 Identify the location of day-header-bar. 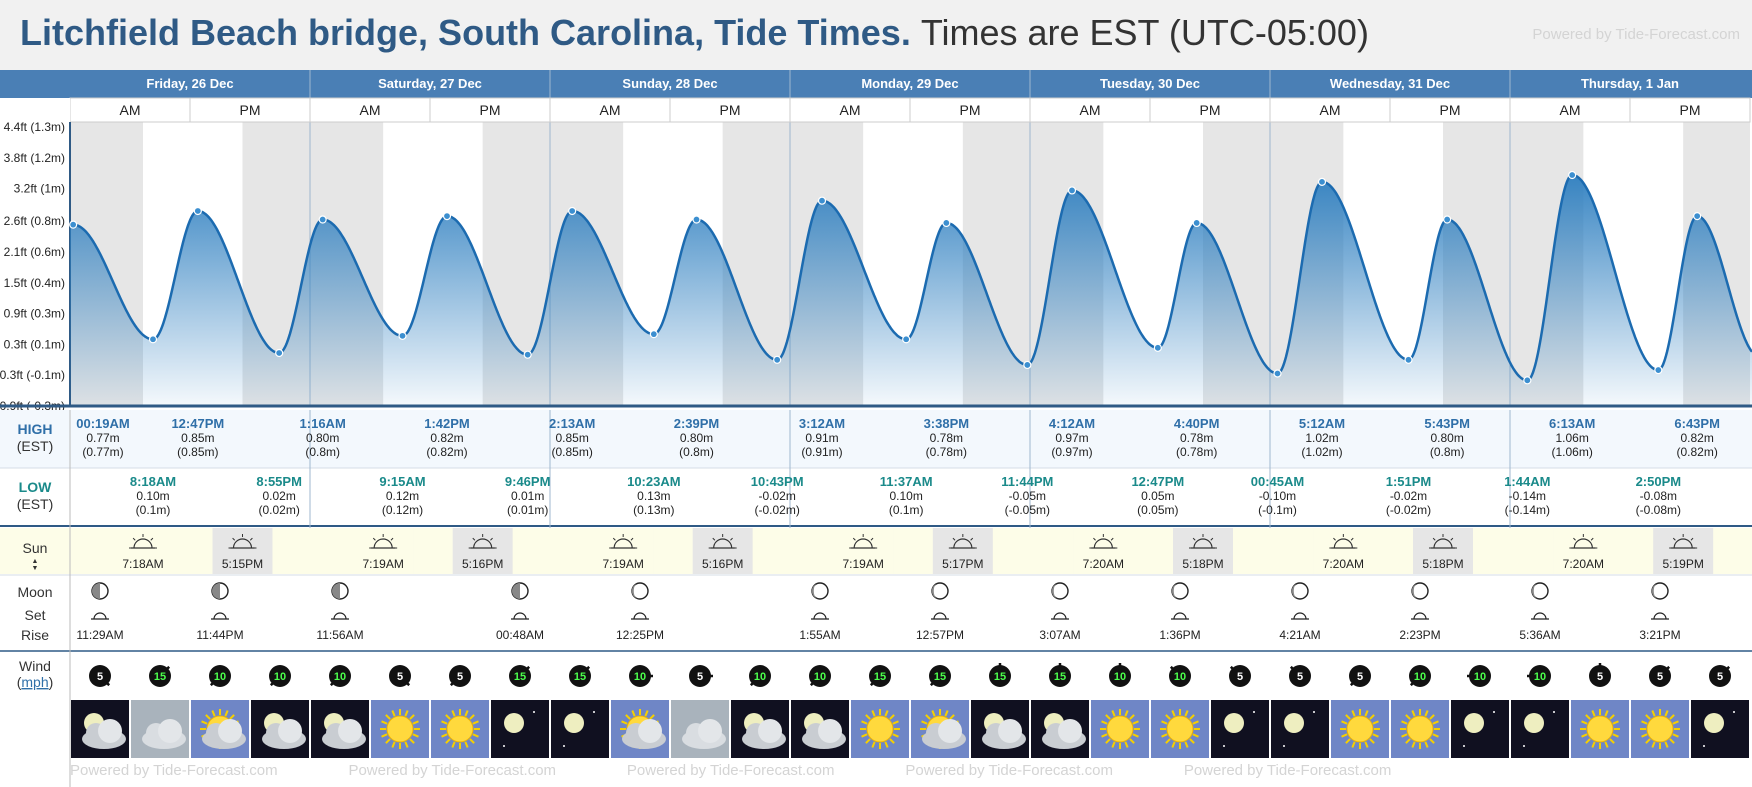
(876, 84).